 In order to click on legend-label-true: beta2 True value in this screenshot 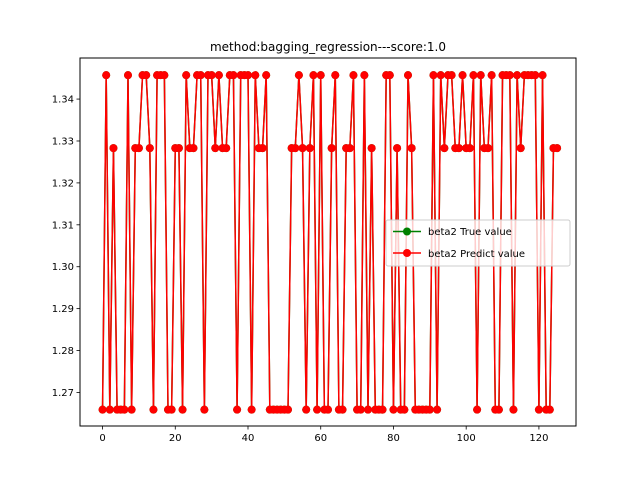, I will do `click(470, 232)`.